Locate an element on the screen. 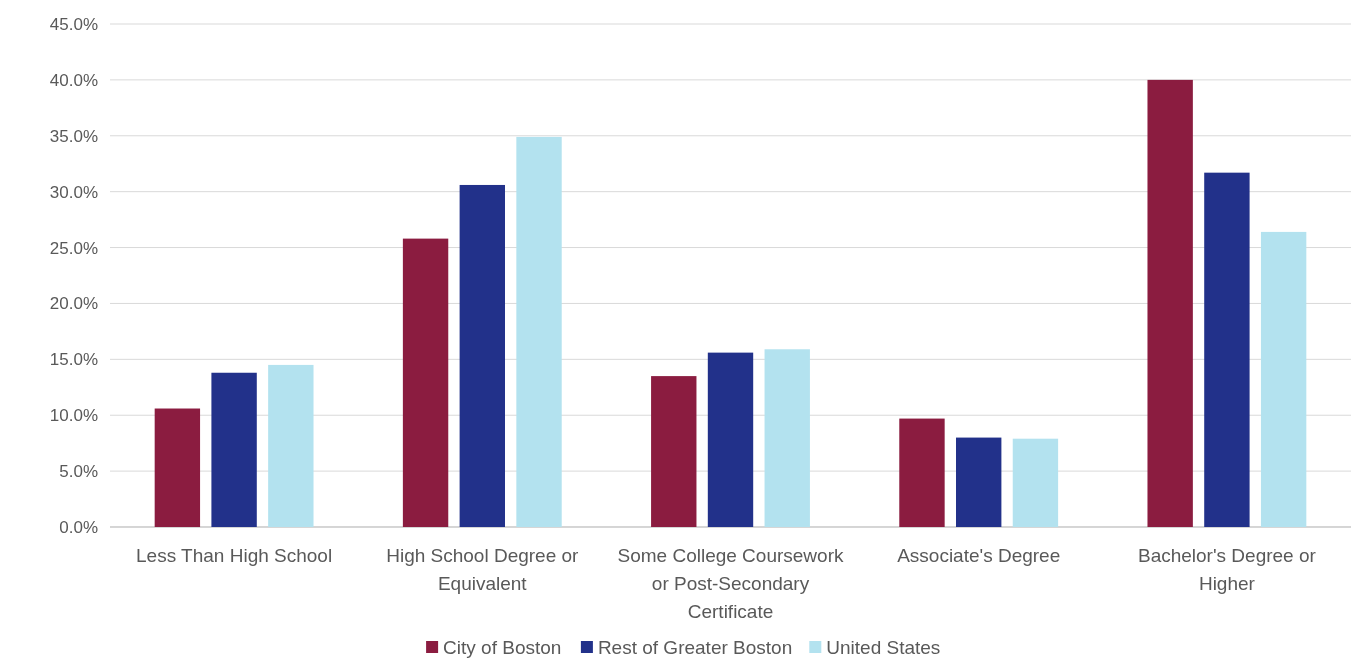 The image size is (1359, 670). y-tick-label: 5.0% is located at coordinates (78, 472).